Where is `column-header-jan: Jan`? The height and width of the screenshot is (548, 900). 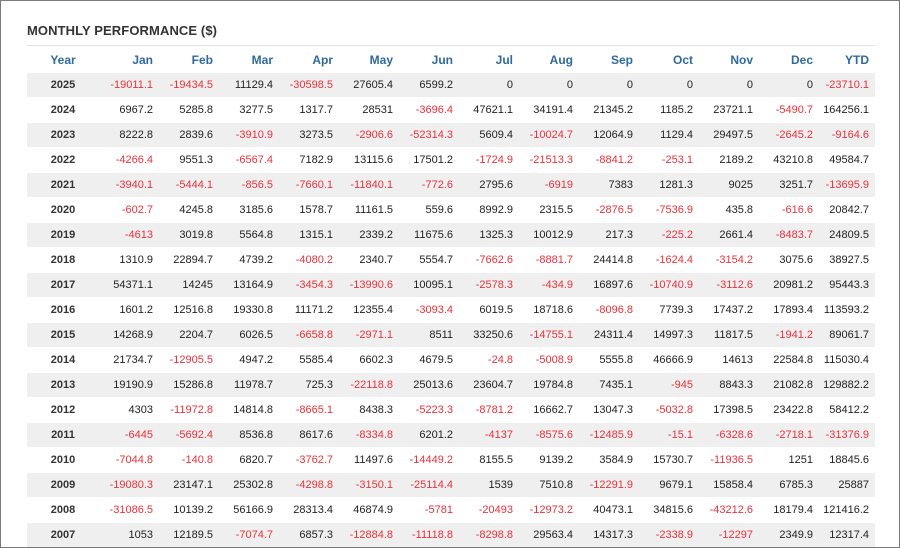
column-header-jan: Jan is located at coordinates (142, 59).